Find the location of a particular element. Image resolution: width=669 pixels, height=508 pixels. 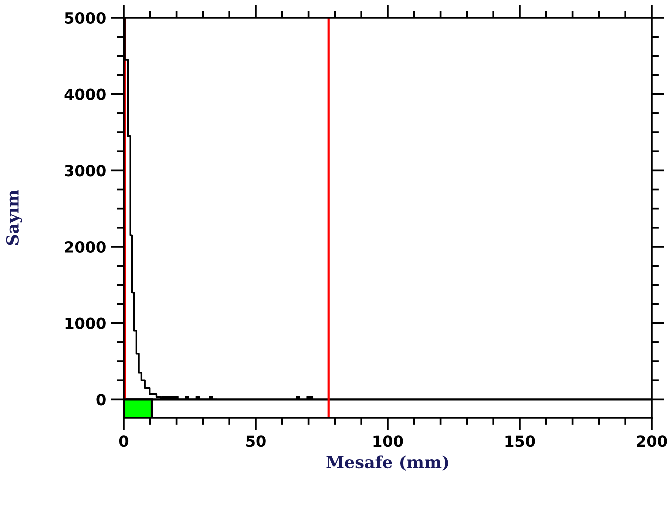

x-tick-label: 50 is located at coordinates (256, 442).